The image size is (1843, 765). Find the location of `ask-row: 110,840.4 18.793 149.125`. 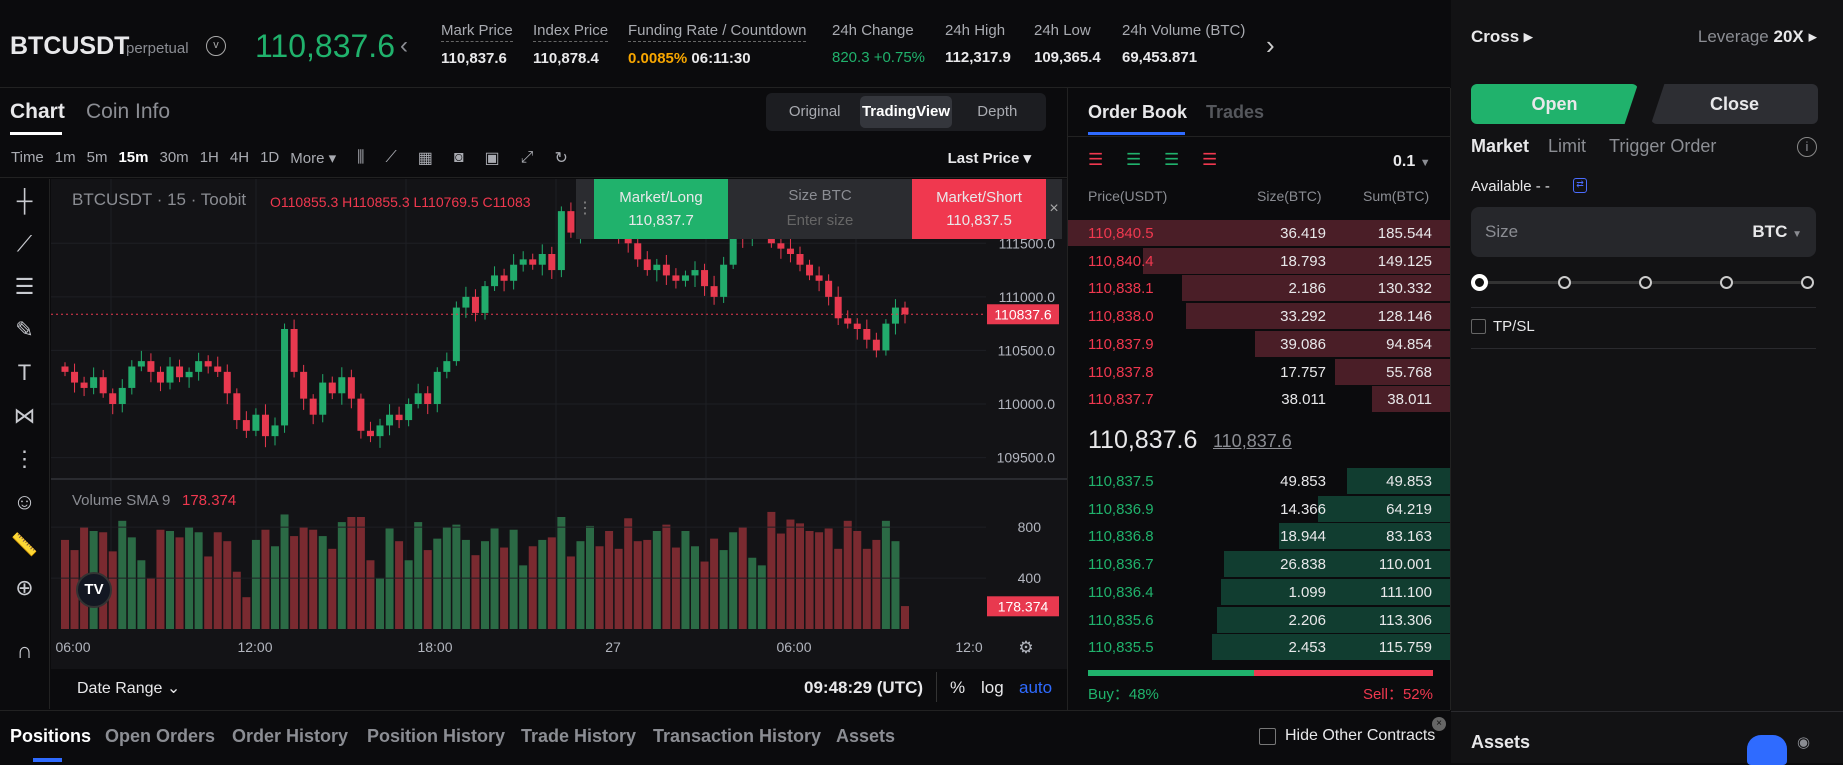

ask-row: 110,840.4 18.793 149.125 is located at coordinates (1259, 260).